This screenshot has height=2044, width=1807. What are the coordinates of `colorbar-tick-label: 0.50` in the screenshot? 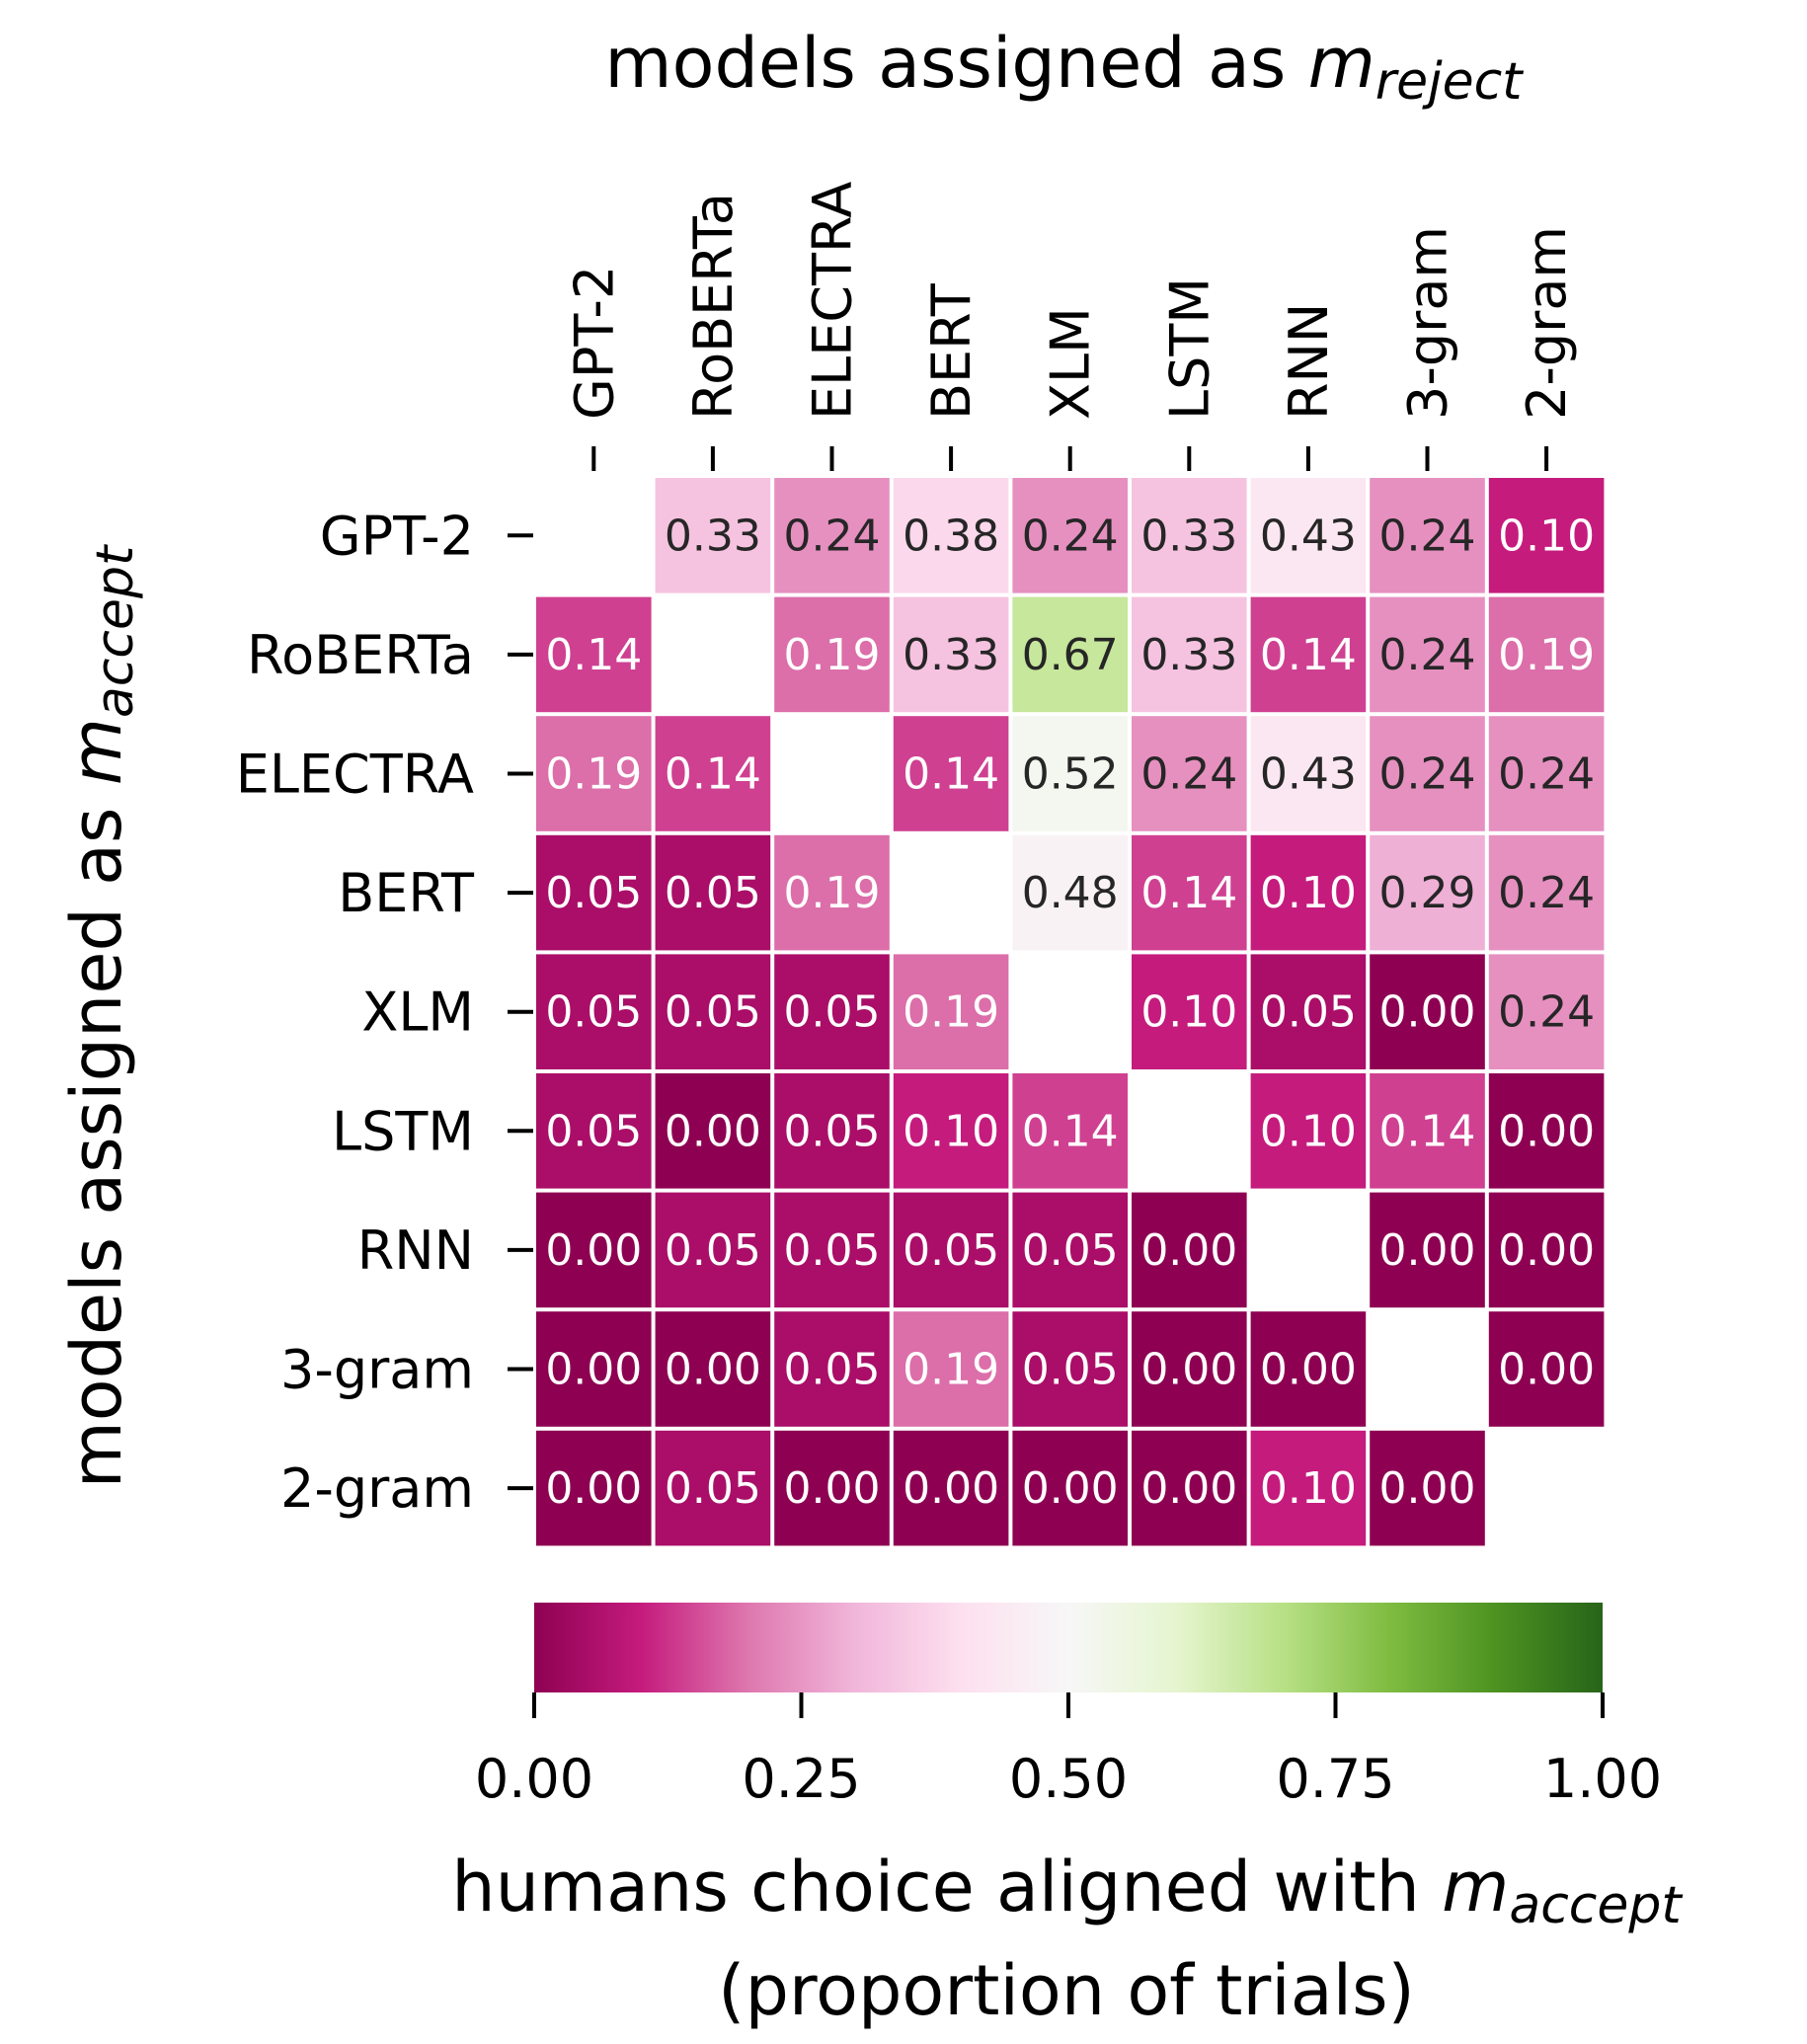 It's located at (1069, 1779).